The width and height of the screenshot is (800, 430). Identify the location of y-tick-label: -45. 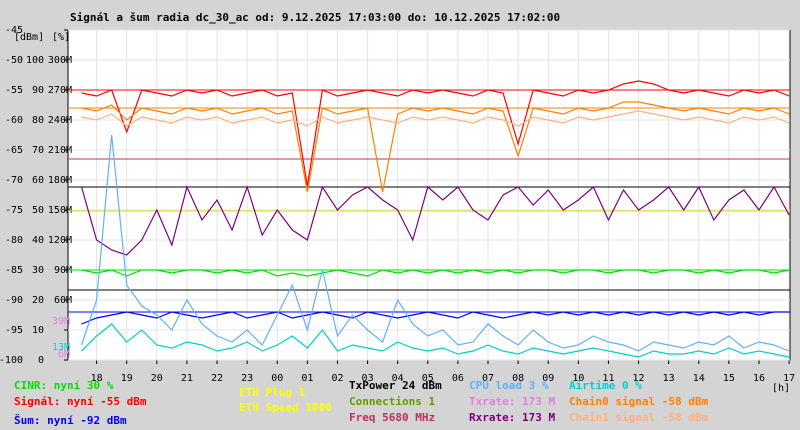
(14, 30).